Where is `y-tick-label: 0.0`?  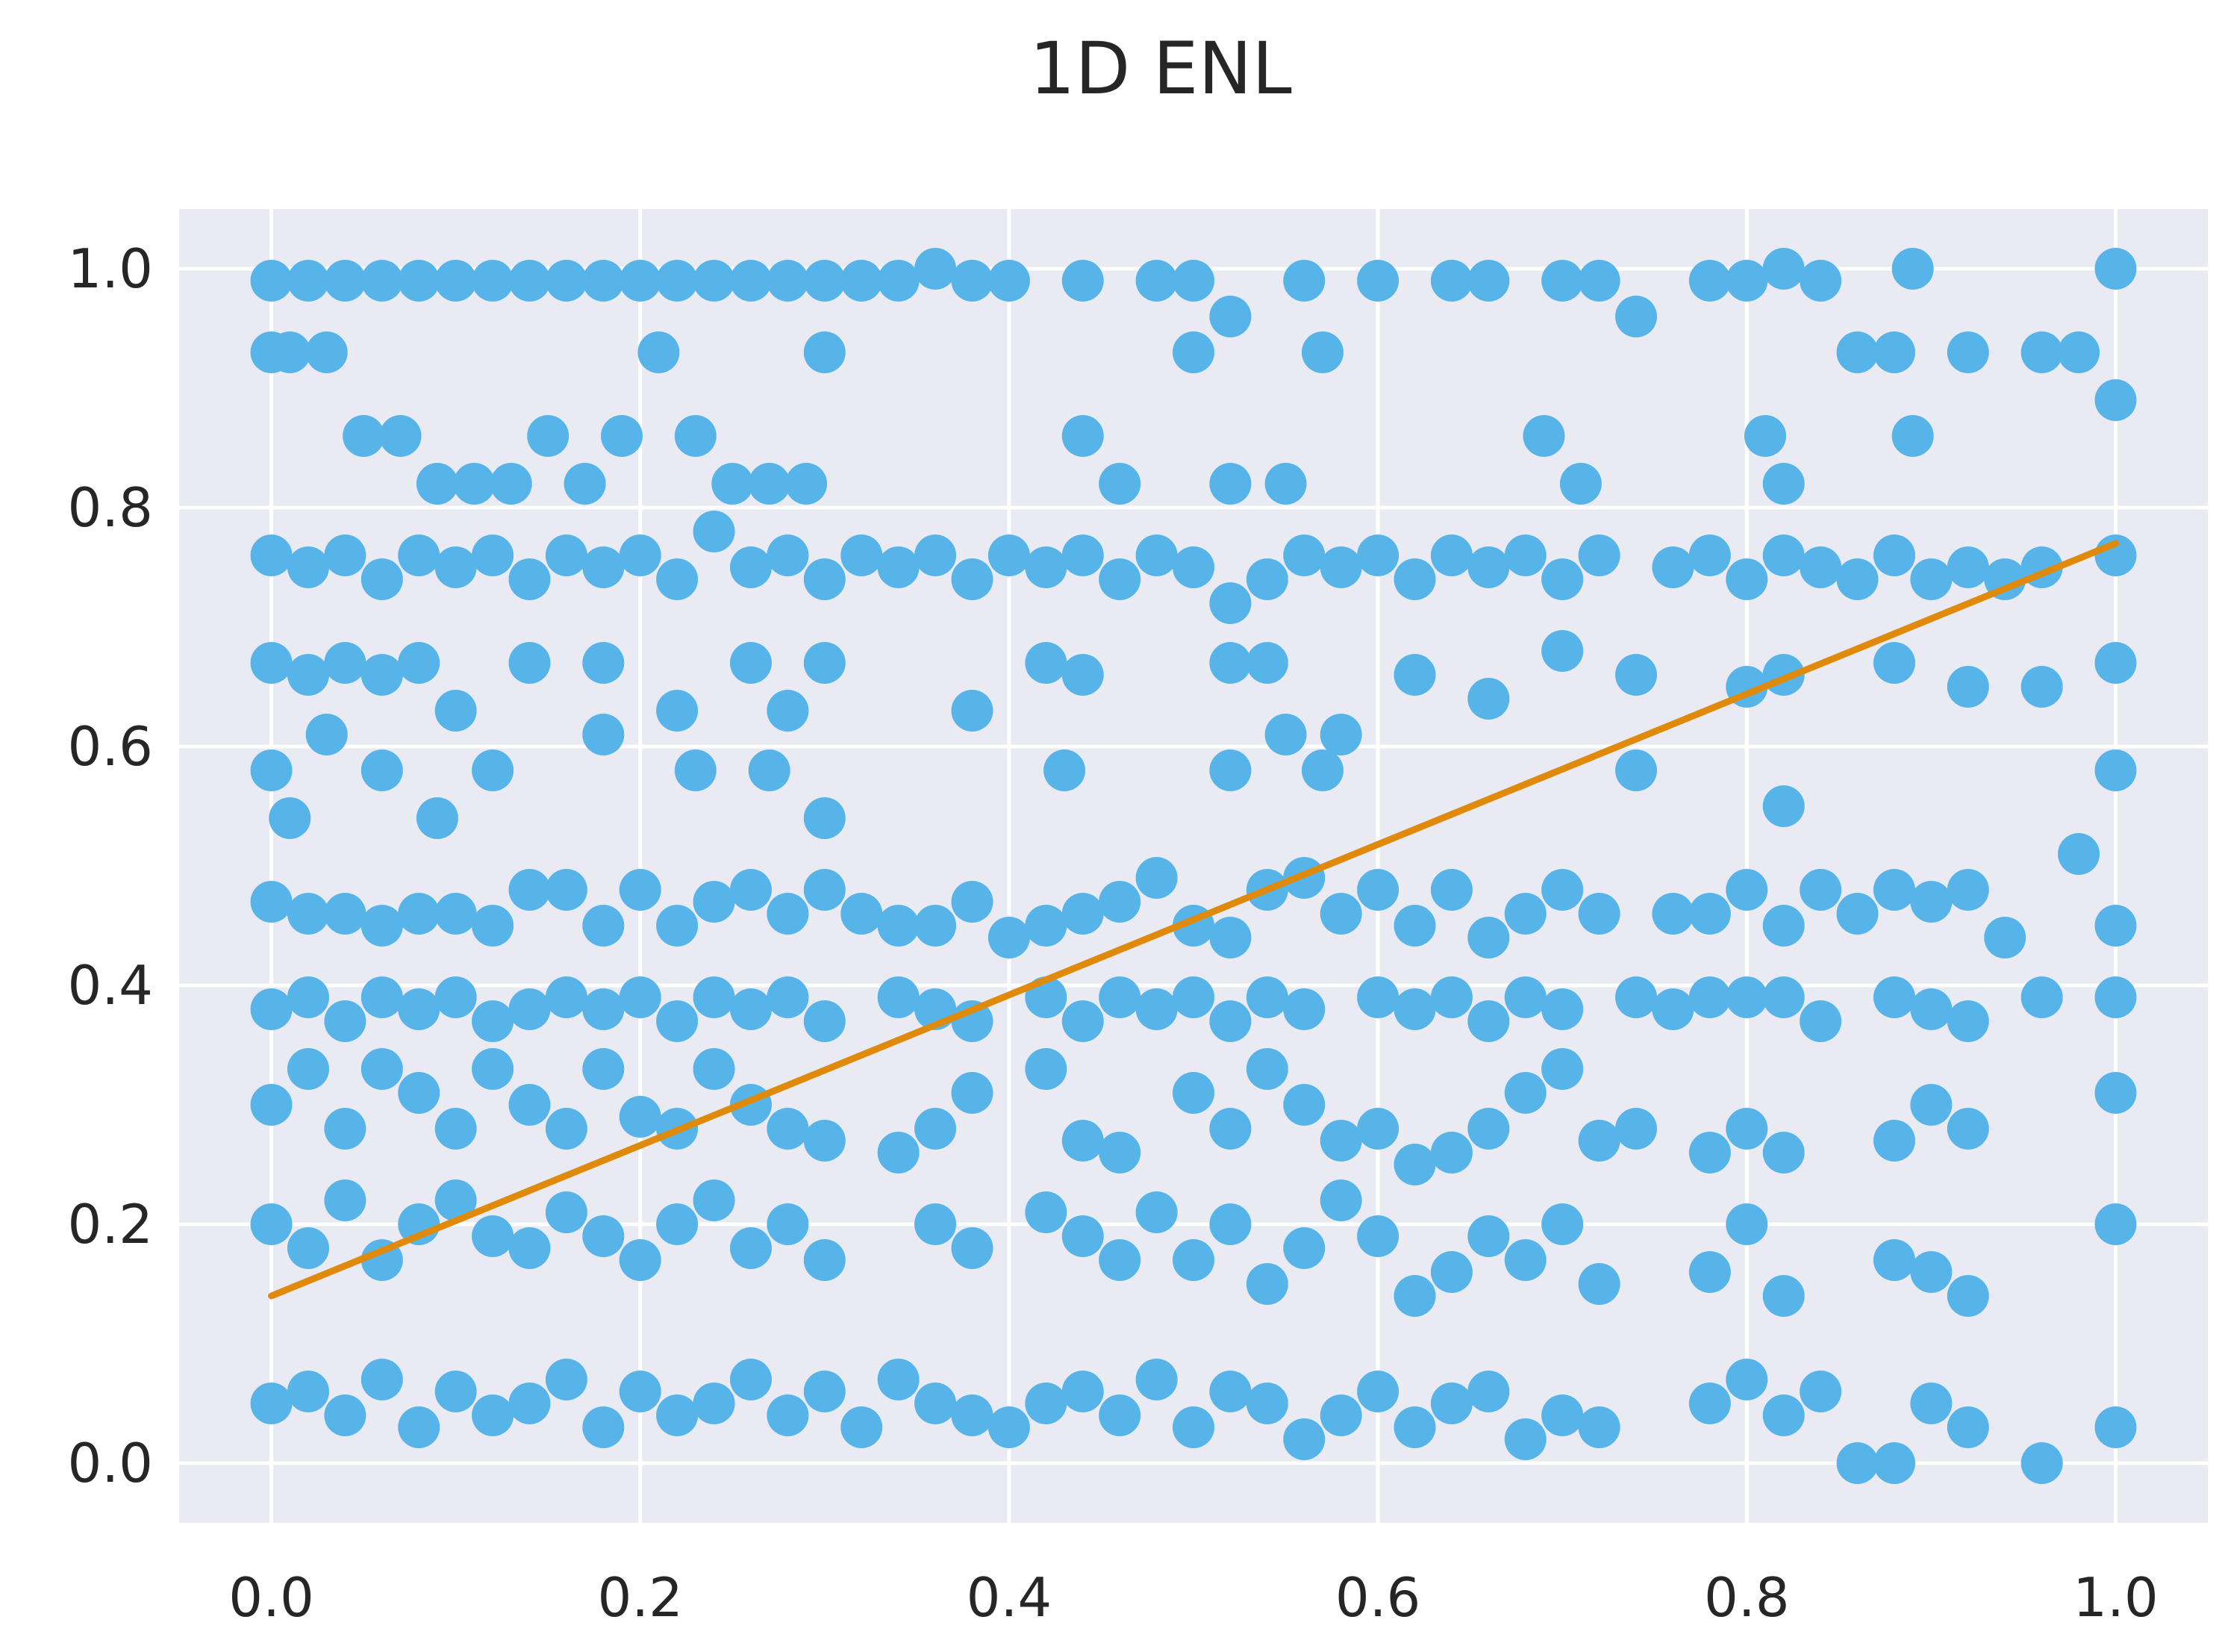 y-tick-label: 0.0 is located at coordinates (110, 1463).